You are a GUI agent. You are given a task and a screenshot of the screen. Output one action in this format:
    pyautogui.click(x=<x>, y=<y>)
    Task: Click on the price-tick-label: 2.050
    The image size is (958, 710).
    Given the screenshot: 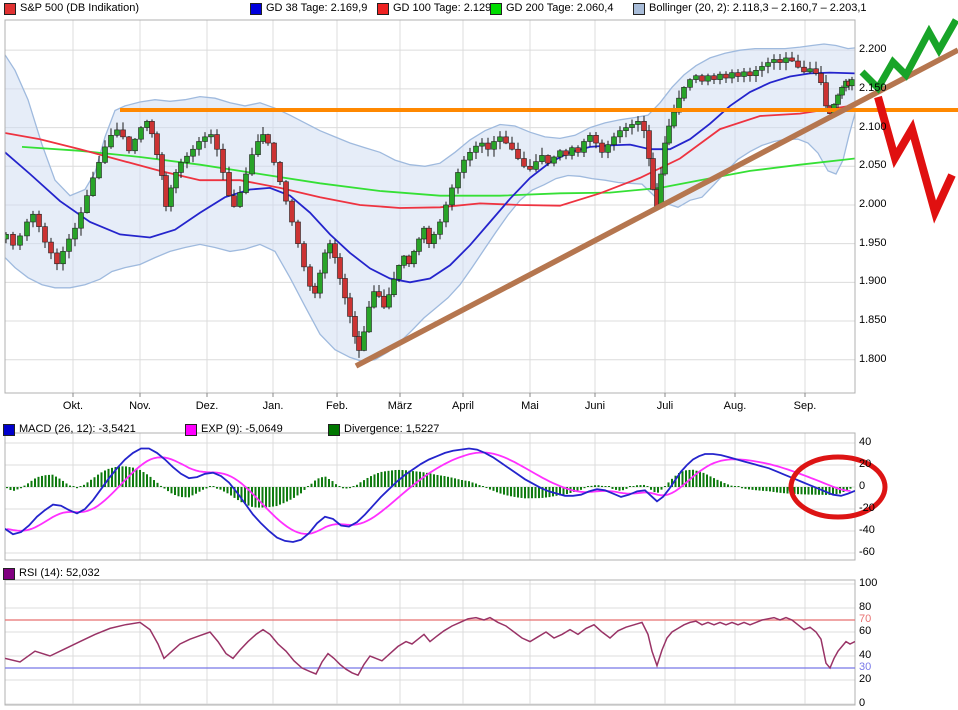 What is the action you would take?
    pyautogui.click(x=873, y=165)
    